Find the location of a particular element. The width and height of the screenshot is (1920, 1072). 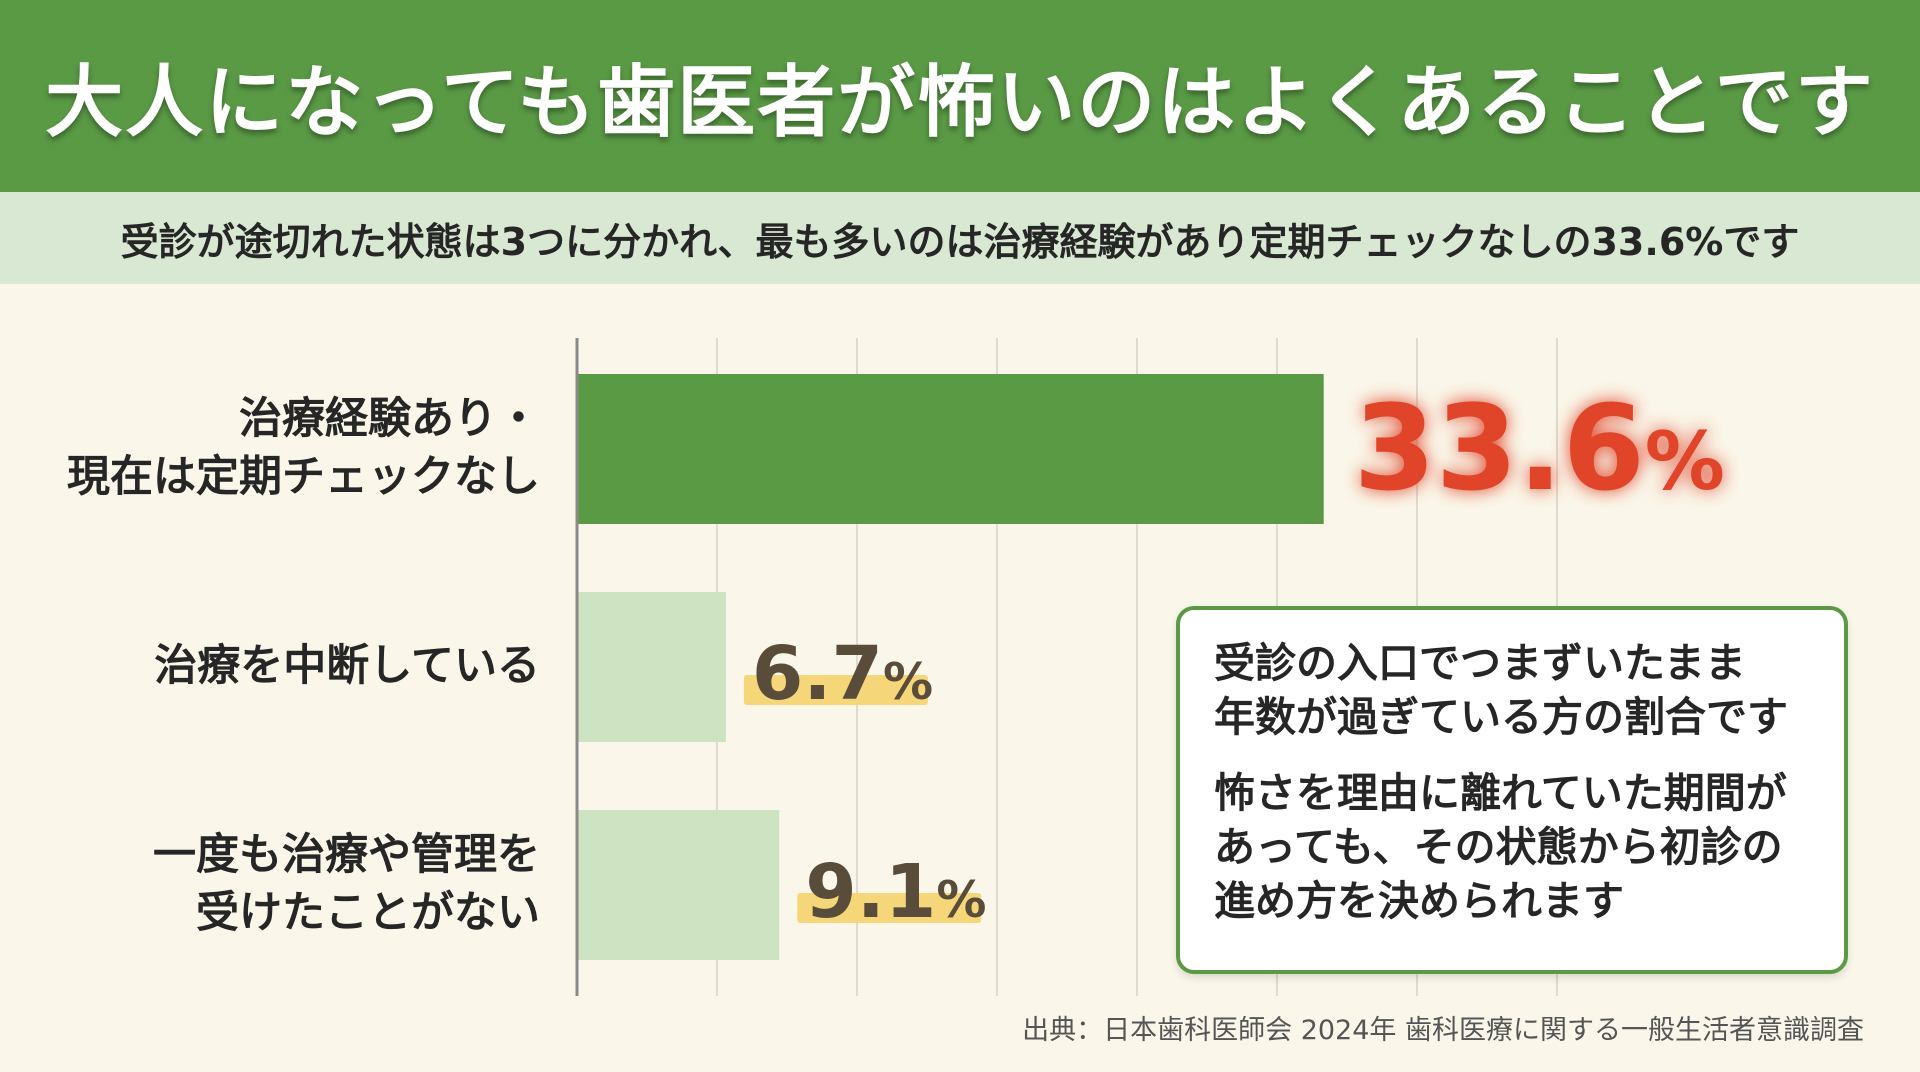

data-label-highlight: 33.6% is located at coordinates (1539, 448).